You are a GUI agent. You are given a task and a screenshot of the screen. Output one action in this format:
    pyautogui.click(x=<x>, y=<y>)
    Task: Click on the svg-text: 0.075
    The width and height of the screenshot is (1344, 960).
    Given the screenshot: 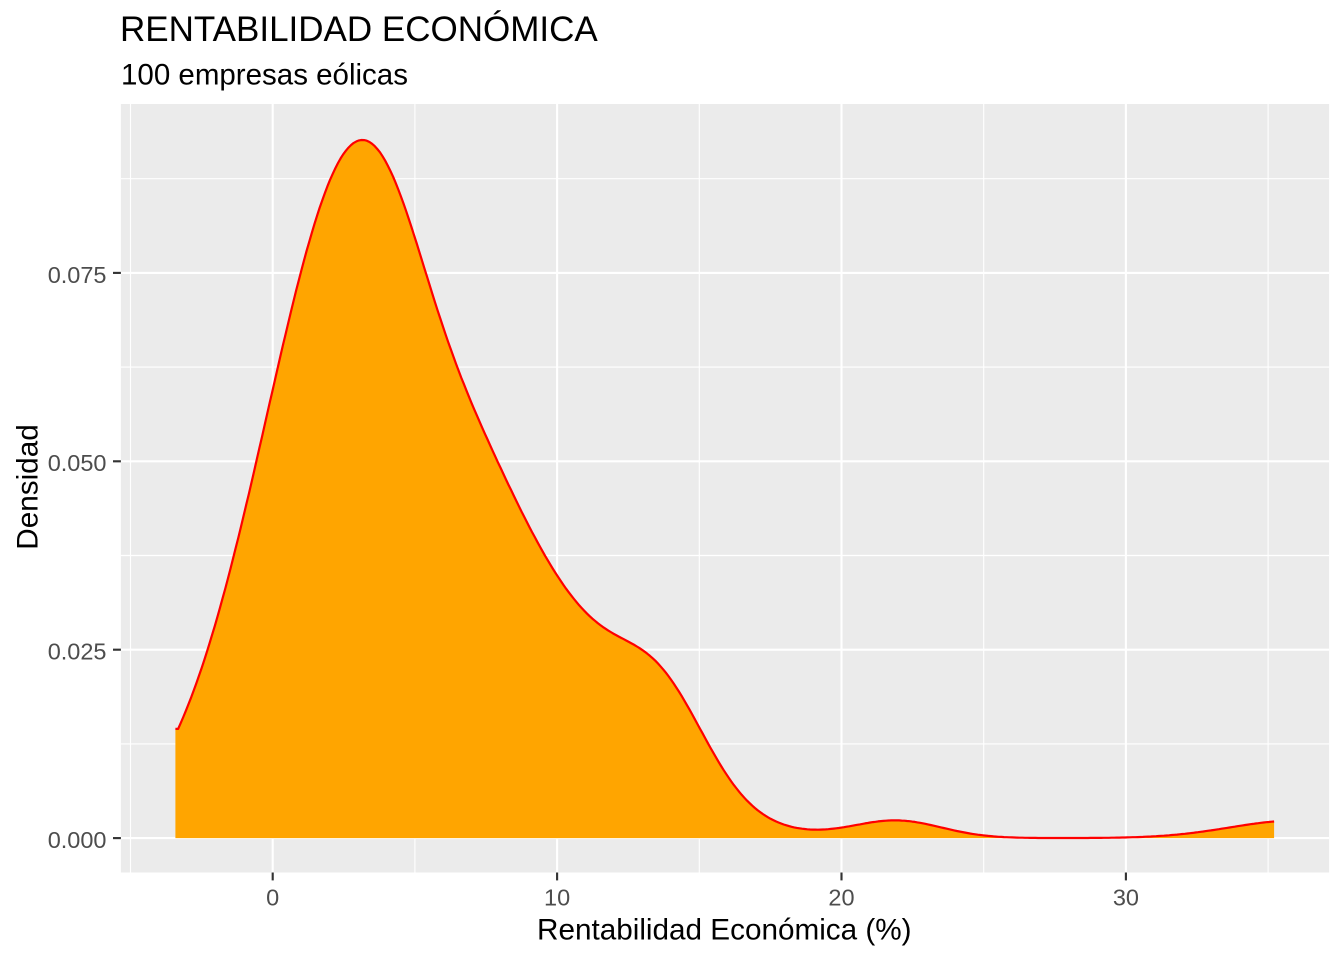 What is the action you would take?
    pyautogui.click(x=77, y=275)
    